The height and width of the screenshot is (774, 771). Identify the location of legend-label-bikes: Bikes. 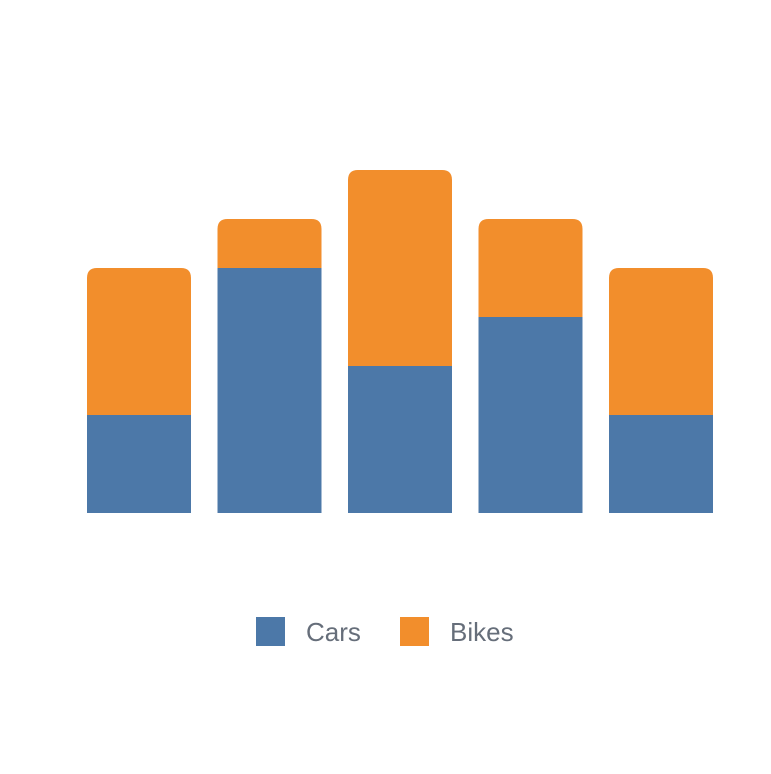
(482, 632).